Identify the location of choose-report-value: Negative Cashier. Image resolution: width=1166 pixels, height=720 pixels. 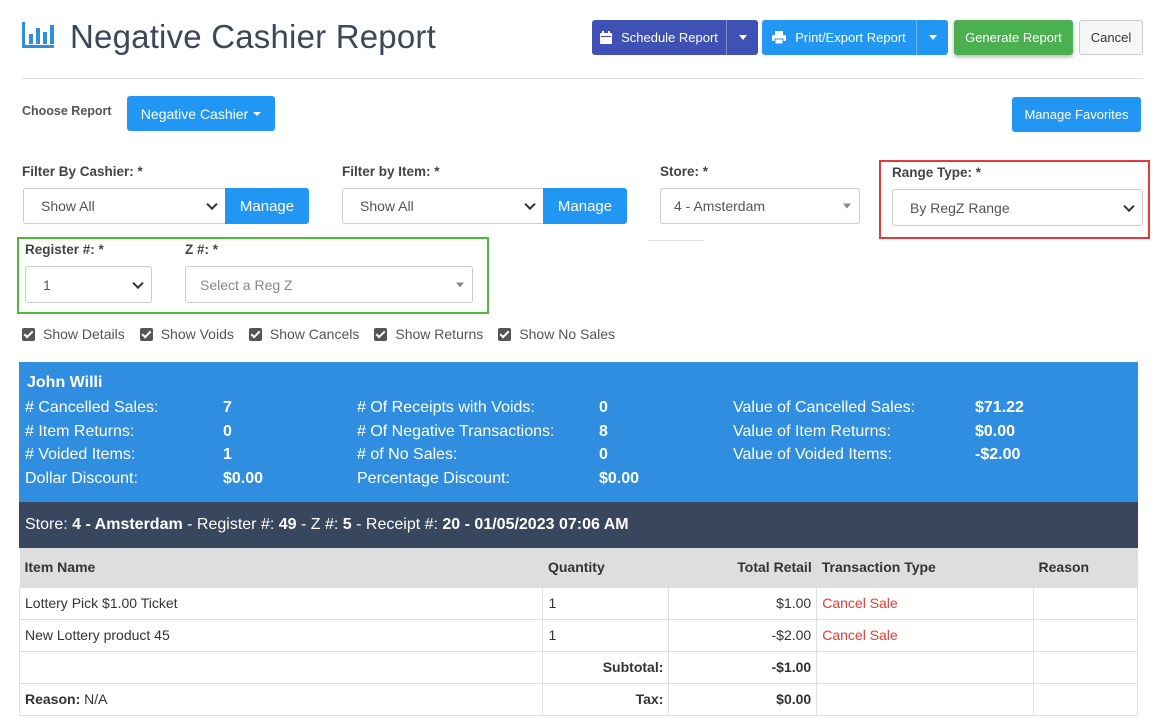
(194, 113).